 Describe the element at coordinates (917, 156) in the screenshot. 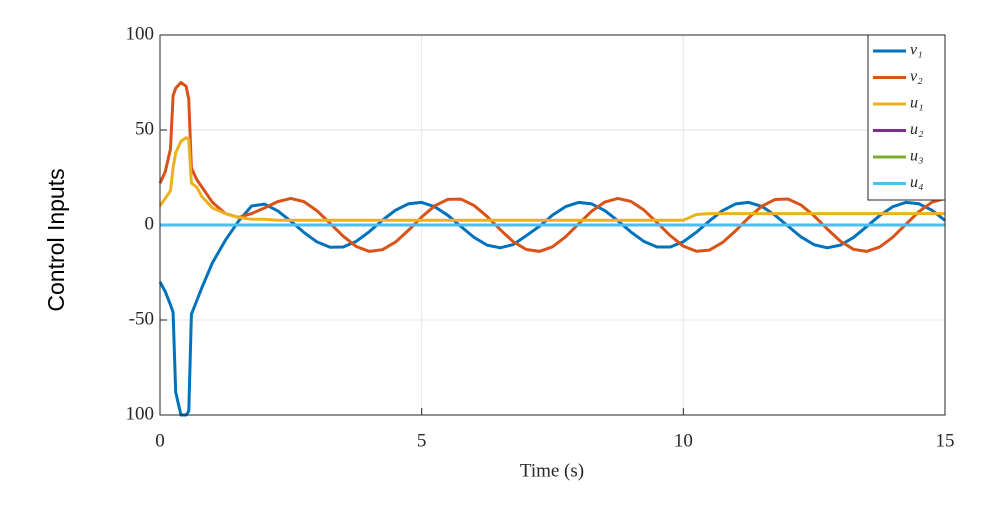

I see `legend-label: u₃` at that location.